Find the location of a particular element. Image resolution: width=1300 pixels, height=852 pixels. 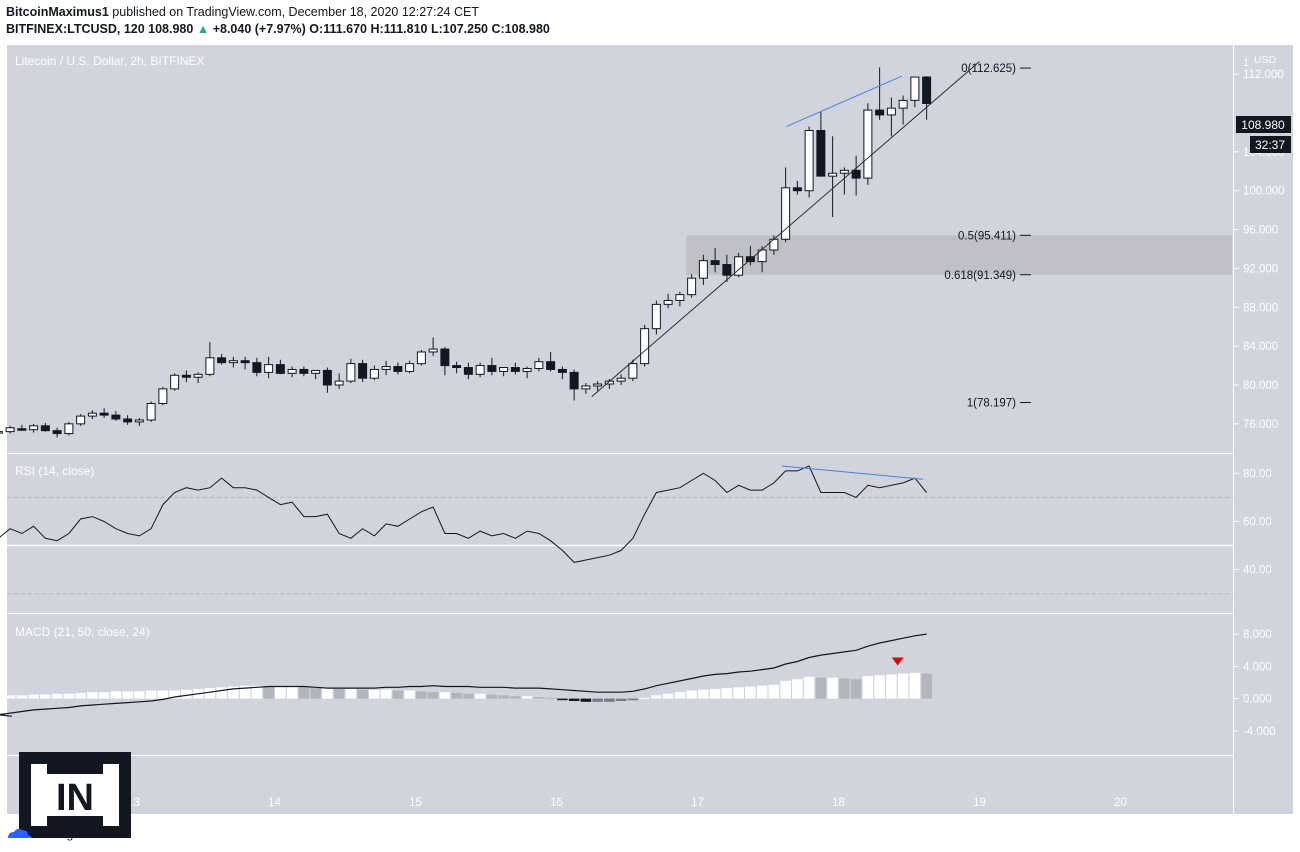

time-tick-4: 17 is located at coordinates (697, 803).